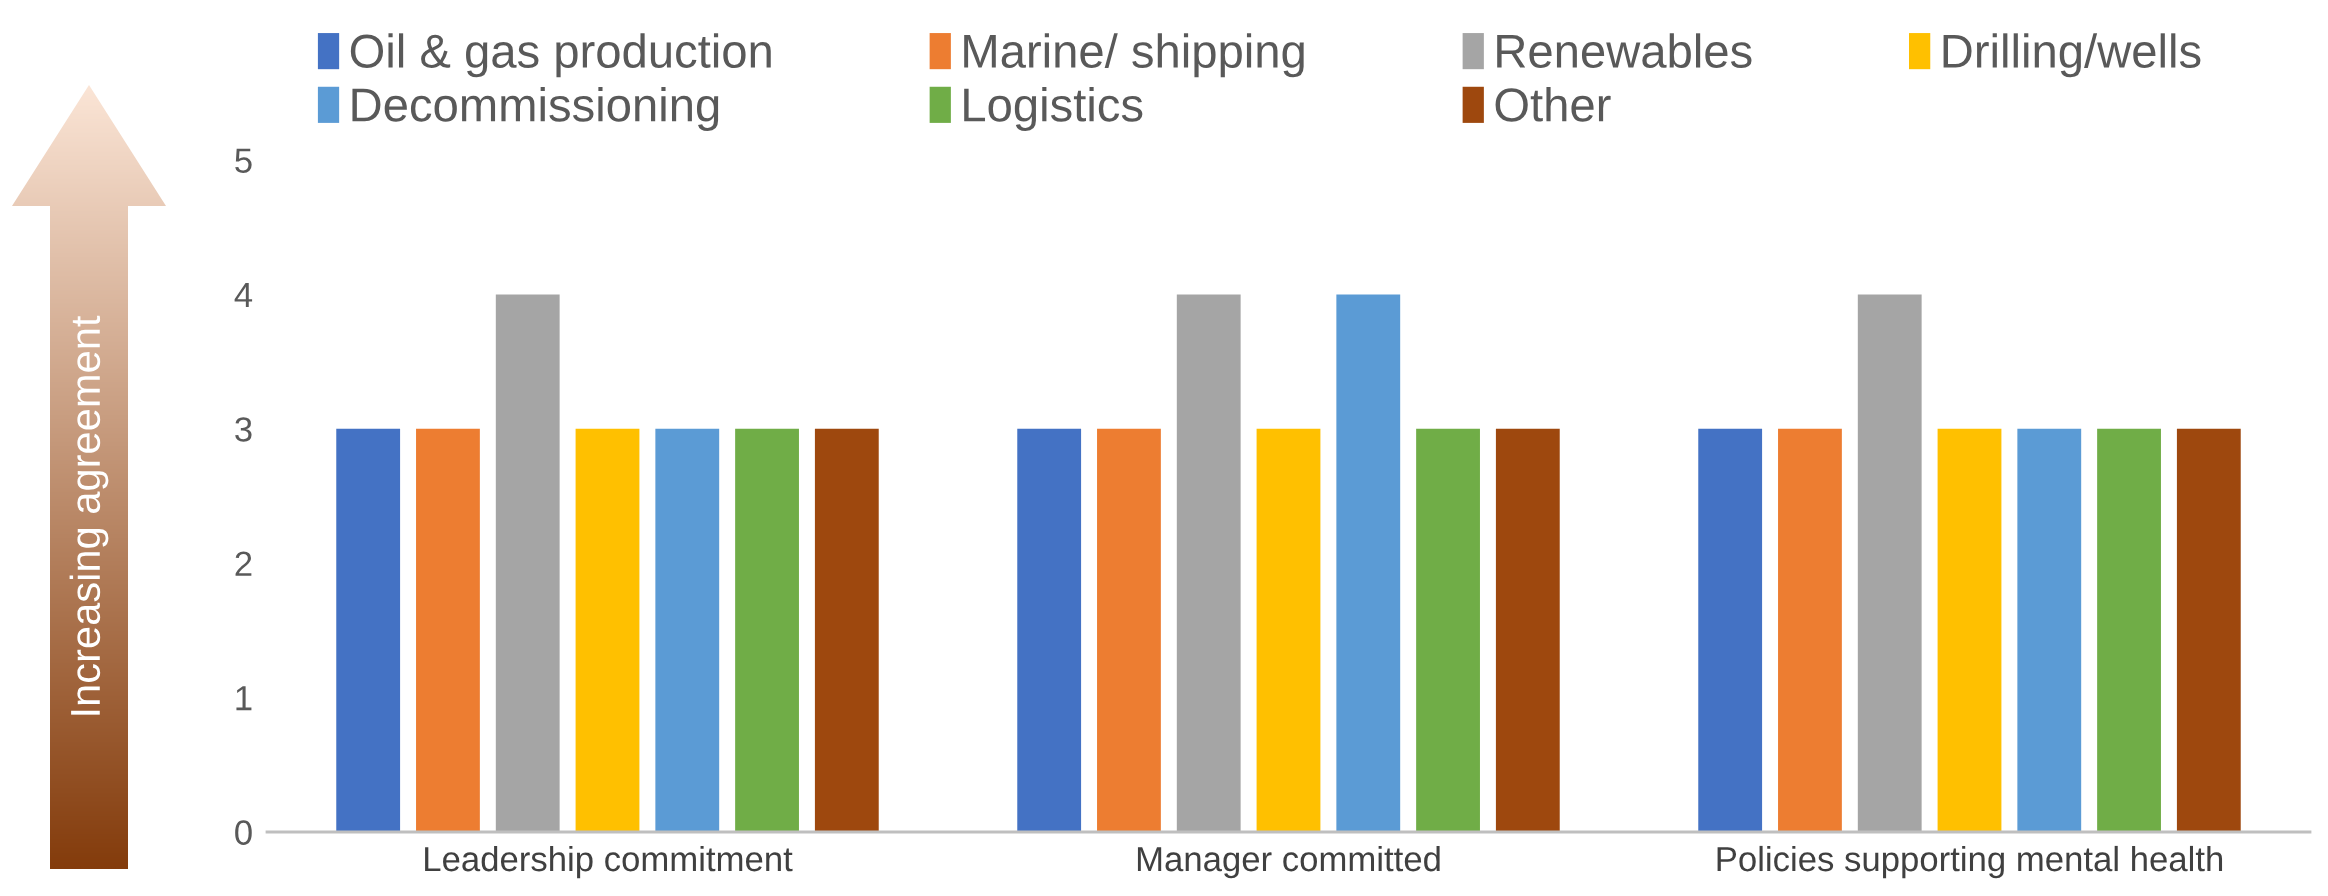 The width and height of the screenshot is (2328, 896). What do you see at coordinates (243, 160) in the screenshot?
I see `y-tick-label: 5` at bounding box center [243, 160].